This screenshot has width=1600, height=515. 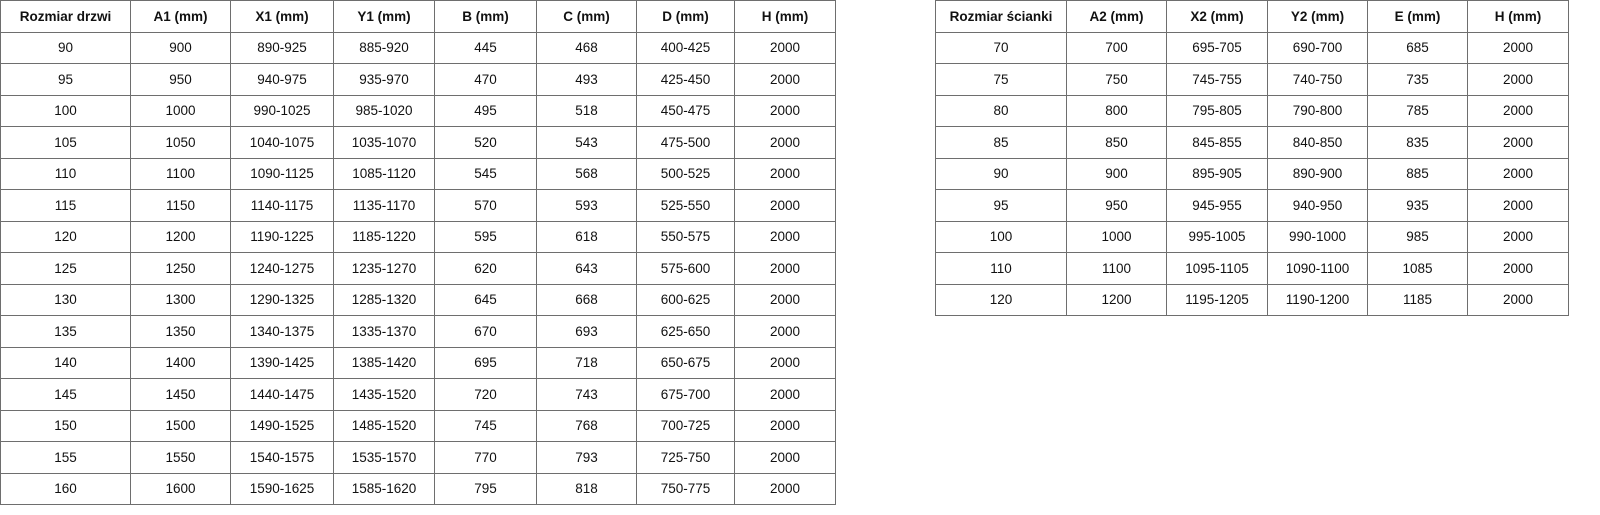 What do you see at coordinates (1317, 268) in the screenshot?
I see `table-cell: 1090-1100` at bounding box center [1317, 268].